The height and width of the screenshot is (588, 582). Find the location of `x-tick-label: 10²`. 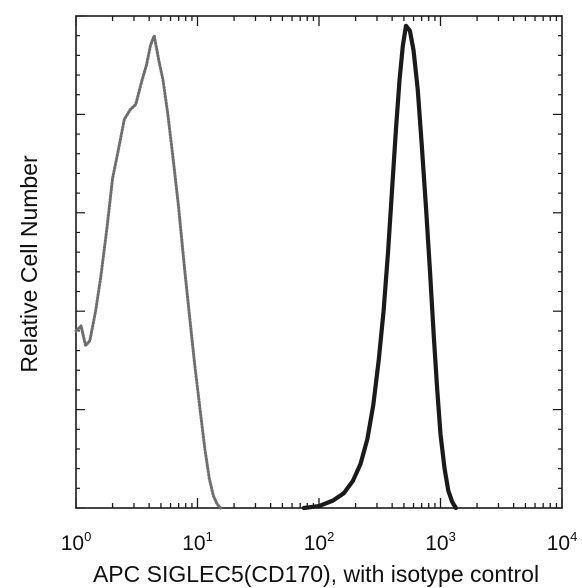

x-tick-label: 10² is located at coordinates (319, 542).